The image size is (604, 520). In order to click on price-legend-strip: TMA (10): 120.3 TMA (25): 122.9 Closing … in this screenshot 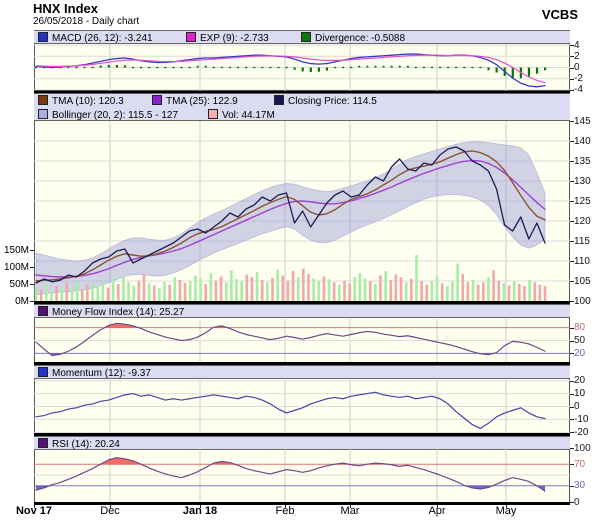, I will do `click(302, 107)`.